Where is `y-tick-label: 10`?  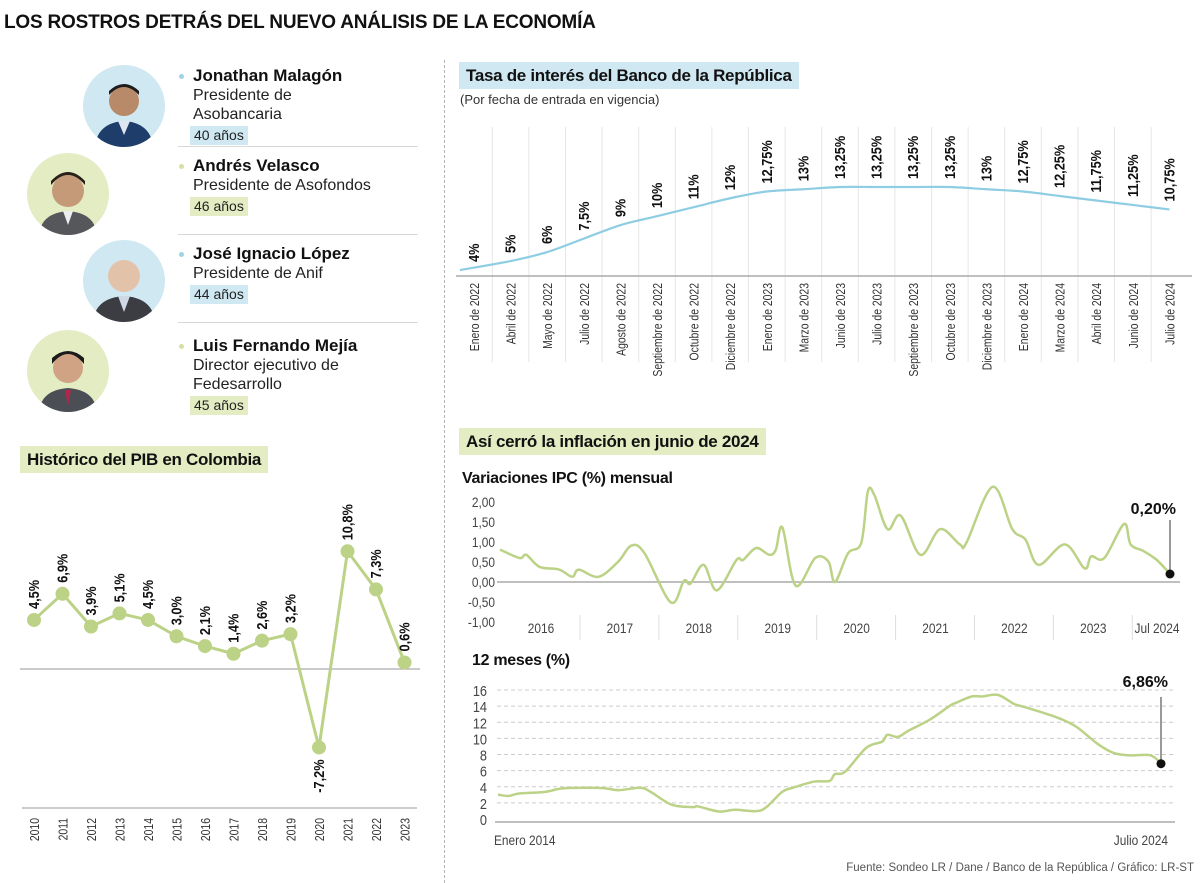 y-tick-label: 10 is located at coordinates (480, 738).